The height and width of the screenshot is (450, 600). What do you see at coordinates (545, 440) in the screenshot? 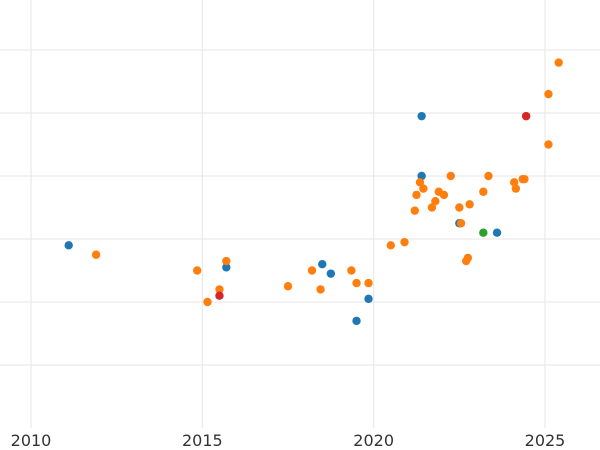
I see `x-tick-label: 2025` at bounding box center [545, 440].